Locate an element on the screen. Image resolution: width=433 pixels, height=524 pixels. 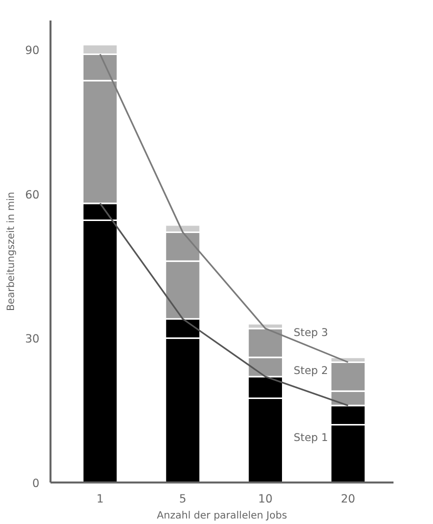
annotation: Step 1 is located at coordinates (311, 437).